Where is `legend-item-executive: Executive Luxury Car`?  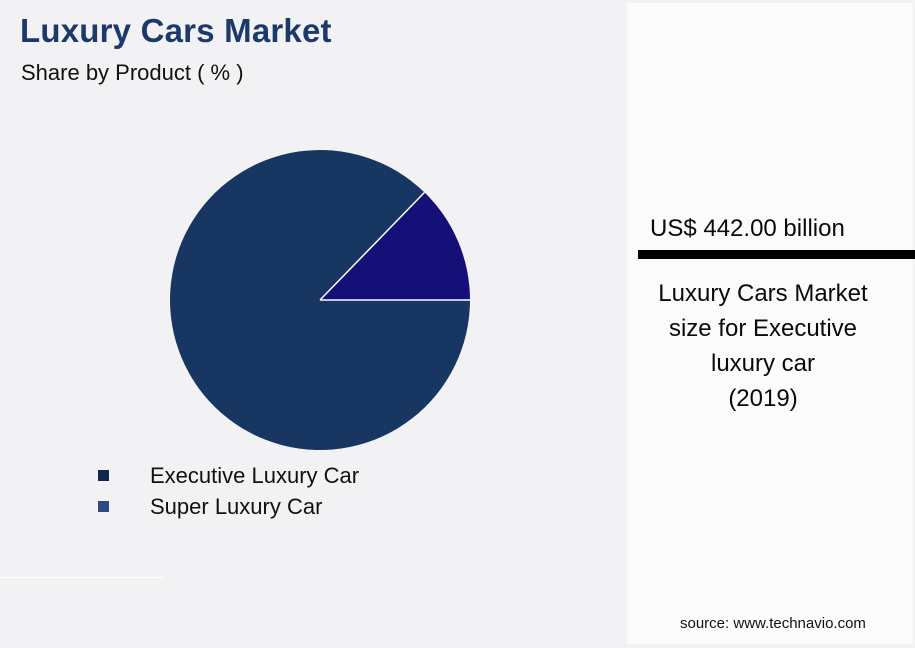 legend-item-executive: Executive Luxury Car is located at coordinates (228, 475).